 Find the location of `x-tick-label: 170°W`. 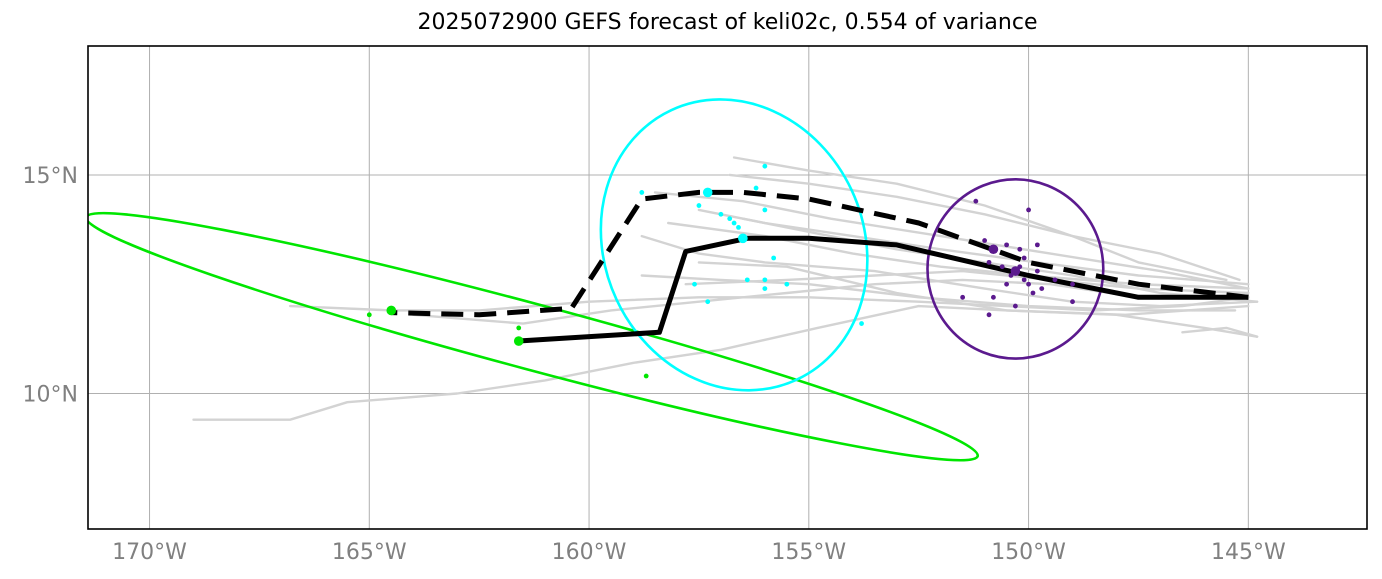

x-tick-label: 170°W is located at coordinates (149, 552).